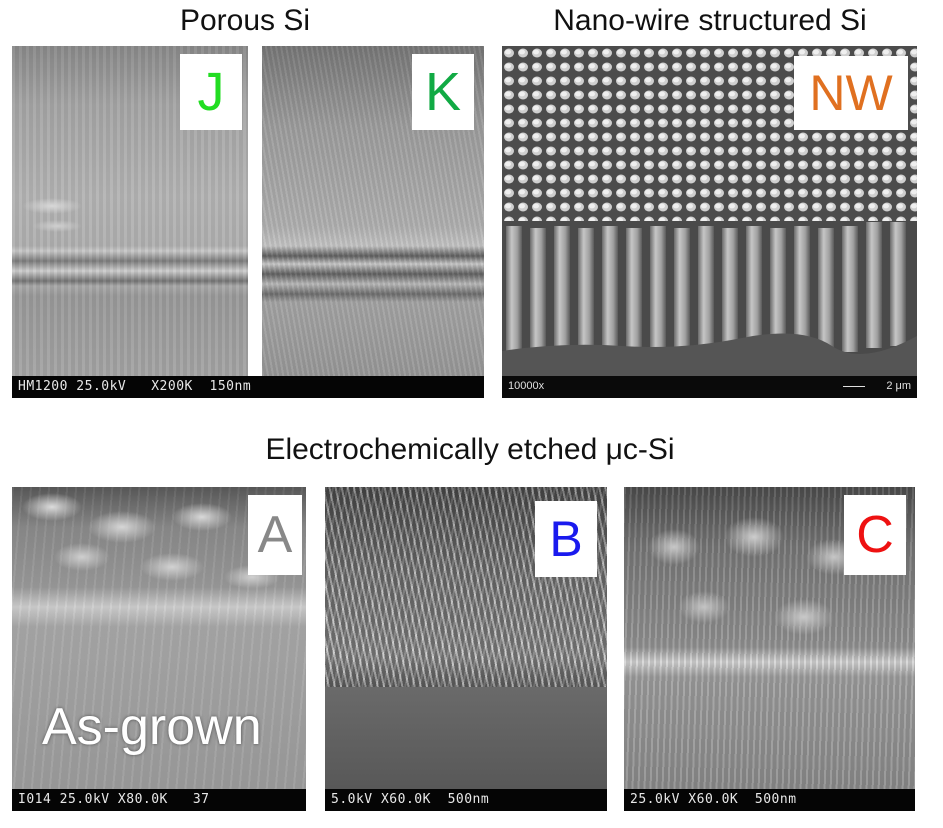 This screenshot has width=943, height=828. What do you see at coordinates (769, 800) in the screenshot?
I see `sem-info-bar-c: 25.0kV X60.0K 500nm` at bounding box center [769, 800].